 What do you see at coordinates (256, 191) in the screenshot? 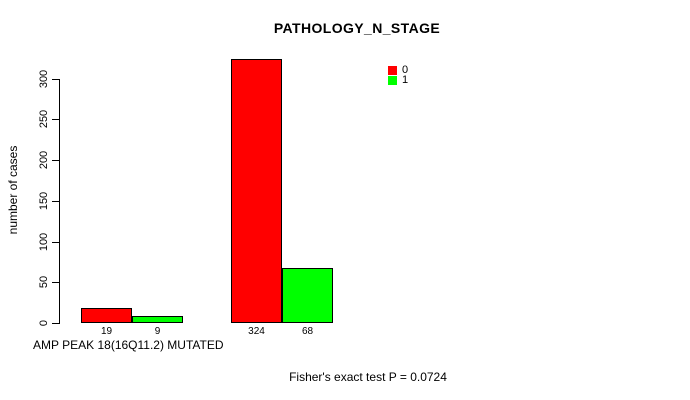
I see `bar-series0-group2` at bounding box center [256, 191].